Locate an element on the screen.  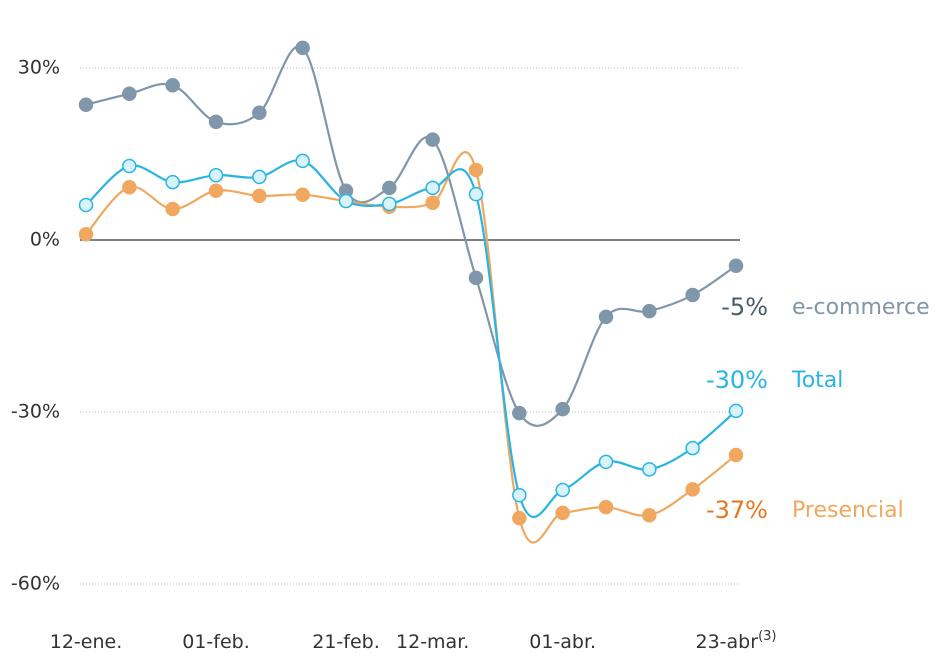
end-value-label: -37% is located at coordinates (737, 510).